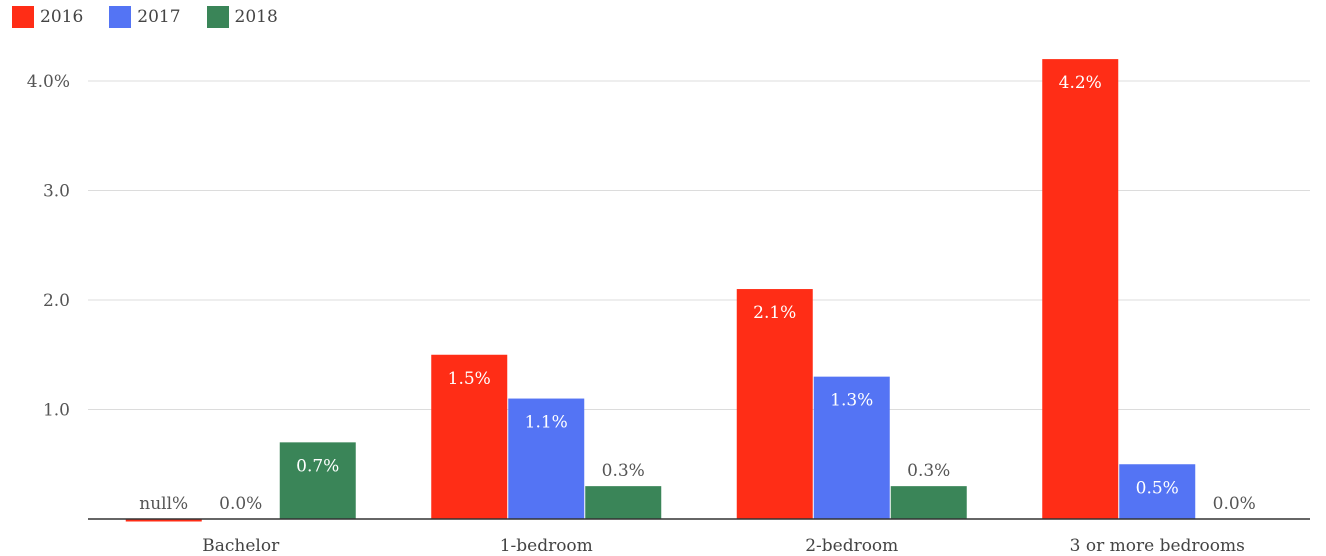 The width and height of the screenshot is (1326, 556). I want to click on data-label: 1.3%, so click(851, 401).